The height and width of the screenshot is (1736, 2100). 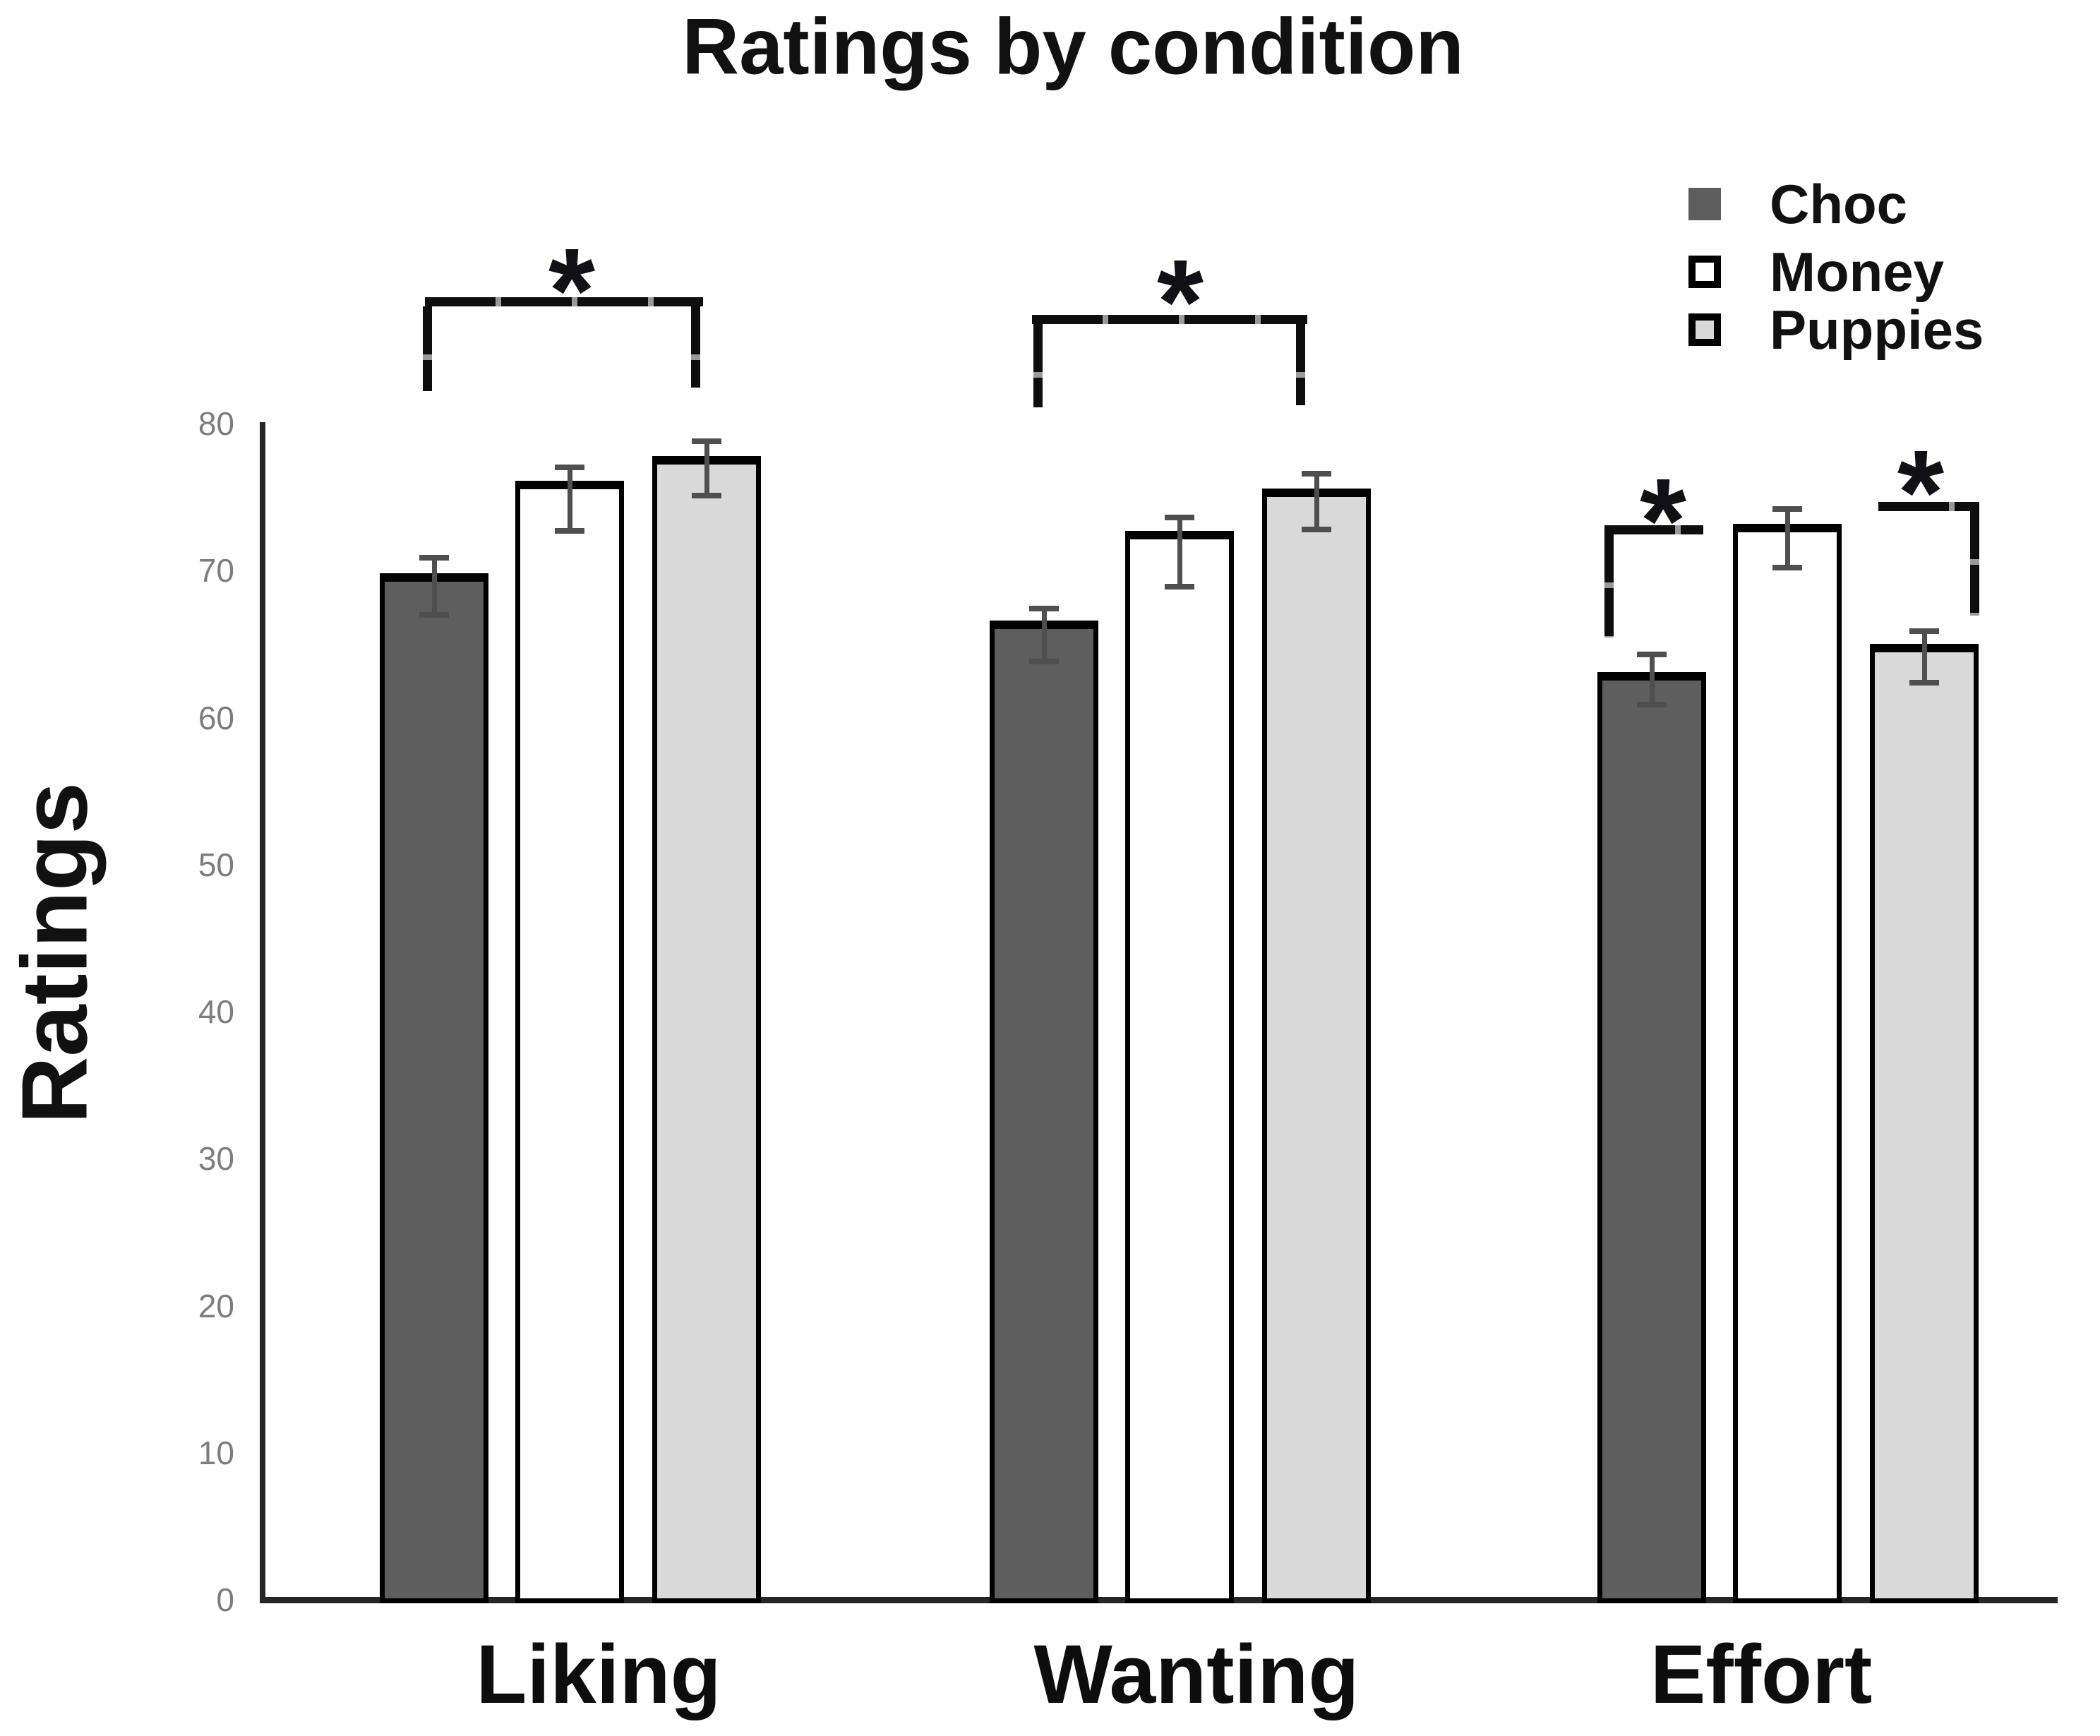 I want to click on error-bar-cap-bottom-liking-puppies, so click(x=706, y=496).